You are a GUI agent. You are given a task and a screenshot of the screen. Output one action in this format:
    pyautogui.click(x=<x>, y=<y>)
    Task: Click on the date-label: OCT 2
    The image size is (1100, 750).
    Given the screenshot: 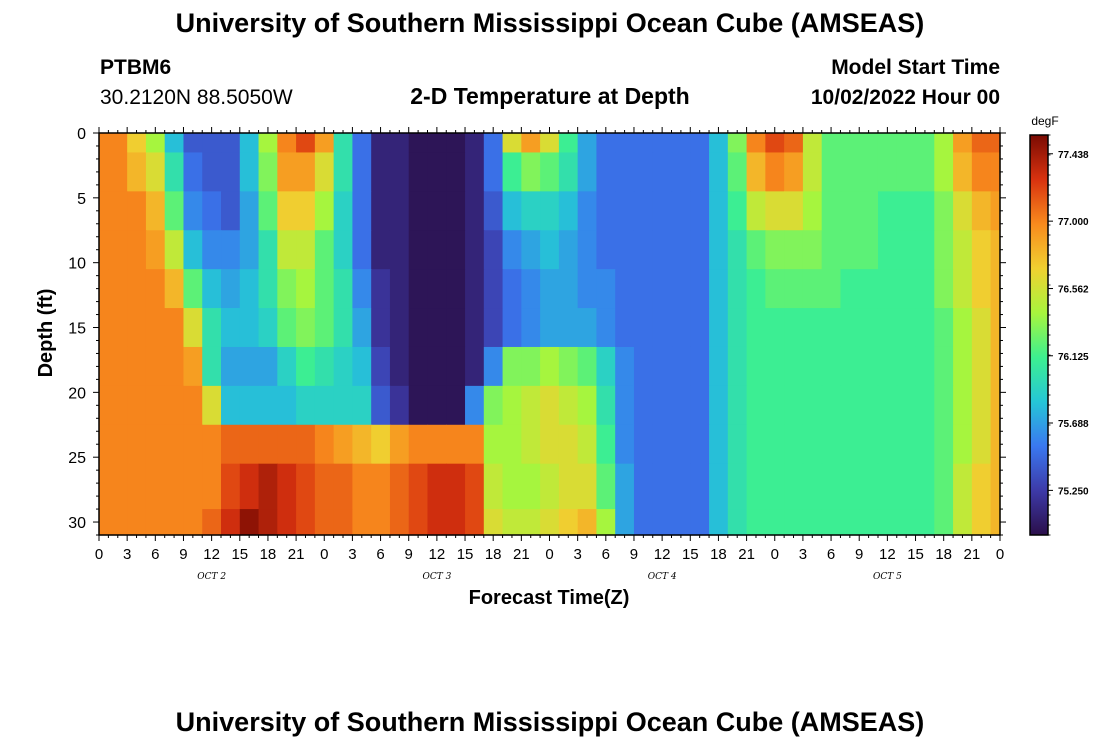 What is the action you would take?
    pyautogui.click(x=211, y=577)
    